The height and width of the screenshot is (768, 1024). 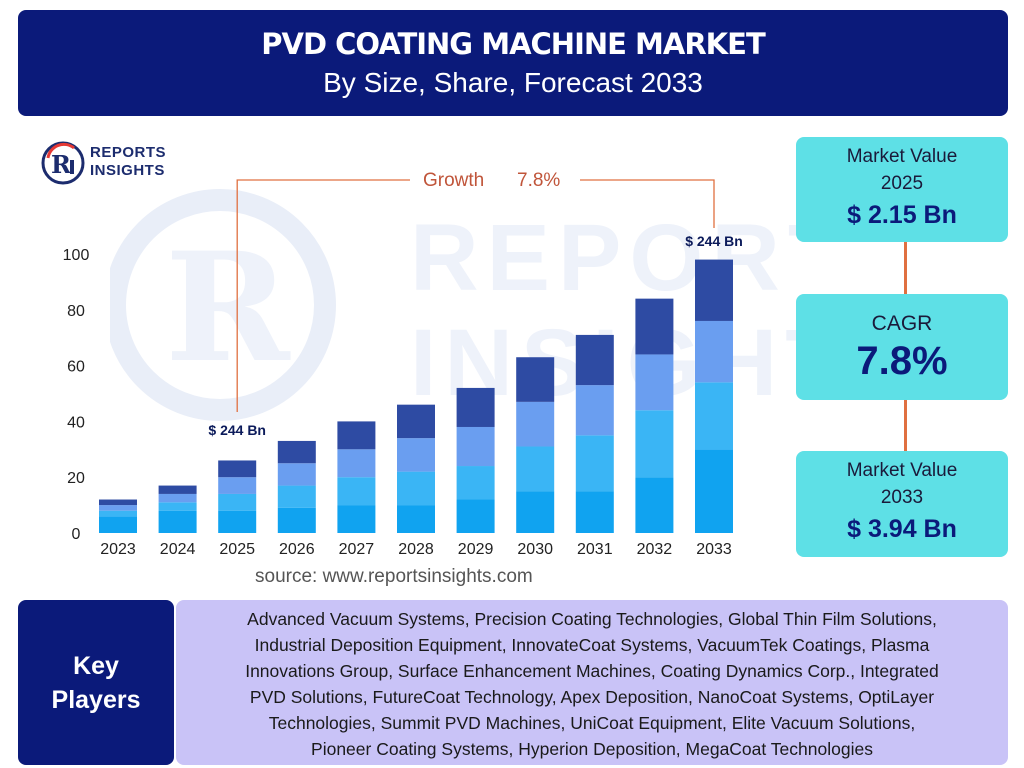 What do you see at coordinates (76, 367) in the screenshot?
I see `y-tick-label: 60` at bounding box center [76, 367].